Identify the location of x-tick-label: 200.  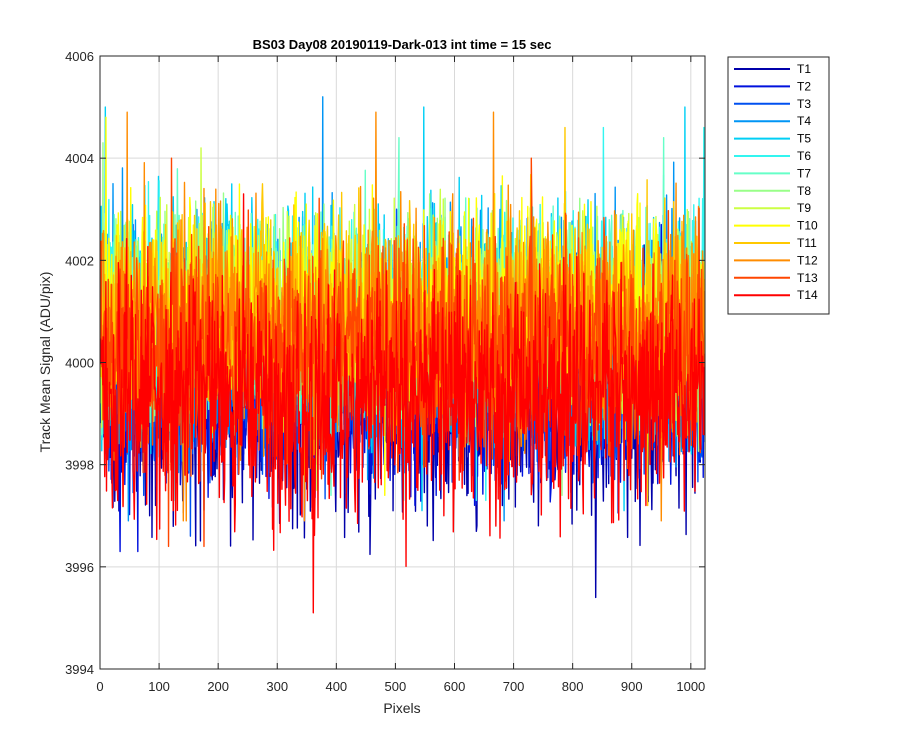
(218, 686).